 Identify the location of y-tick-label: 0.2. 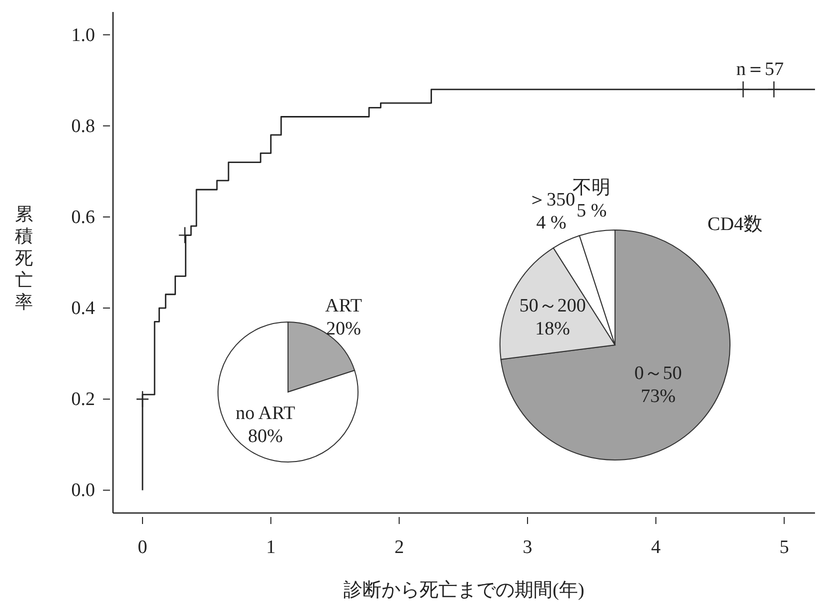
(83, 399).